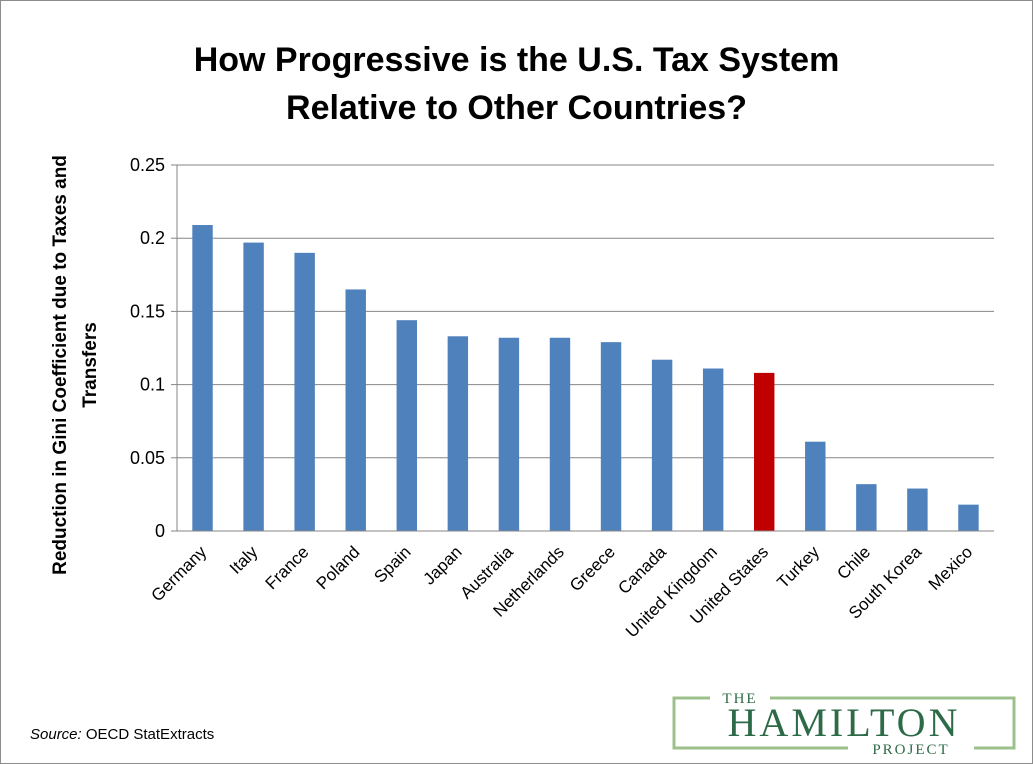  Describe the element at coordinates (592, 568) in the screenshot. I see `x-tick-label: Greece` at that location.